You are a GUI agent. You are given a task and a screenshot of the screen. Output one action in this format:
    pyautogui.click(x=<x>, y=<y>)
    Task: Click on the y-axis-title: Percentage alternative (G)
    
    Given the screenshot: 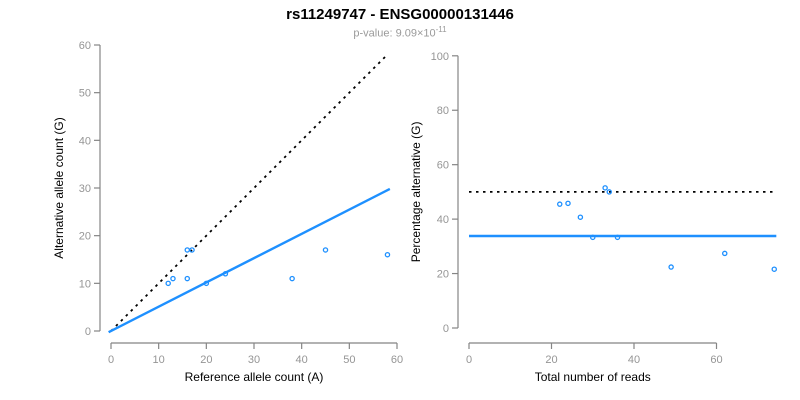 What is the action you would take?
    pyautogui.click(x=416, y=192)
    